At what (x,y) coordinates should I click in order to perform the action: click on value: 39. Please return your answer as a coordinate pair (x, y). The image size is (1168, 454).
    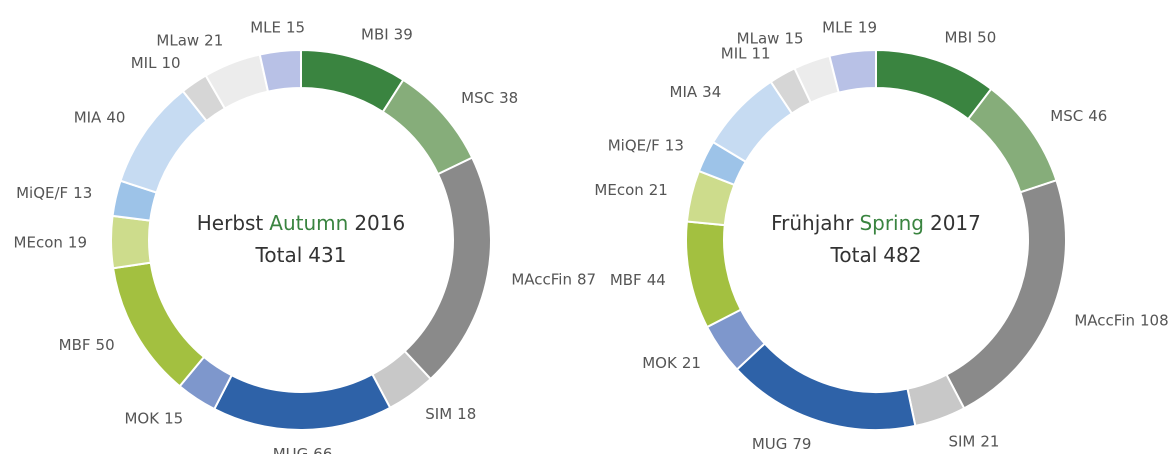
    Looking at the image, I should click on (403, 34).